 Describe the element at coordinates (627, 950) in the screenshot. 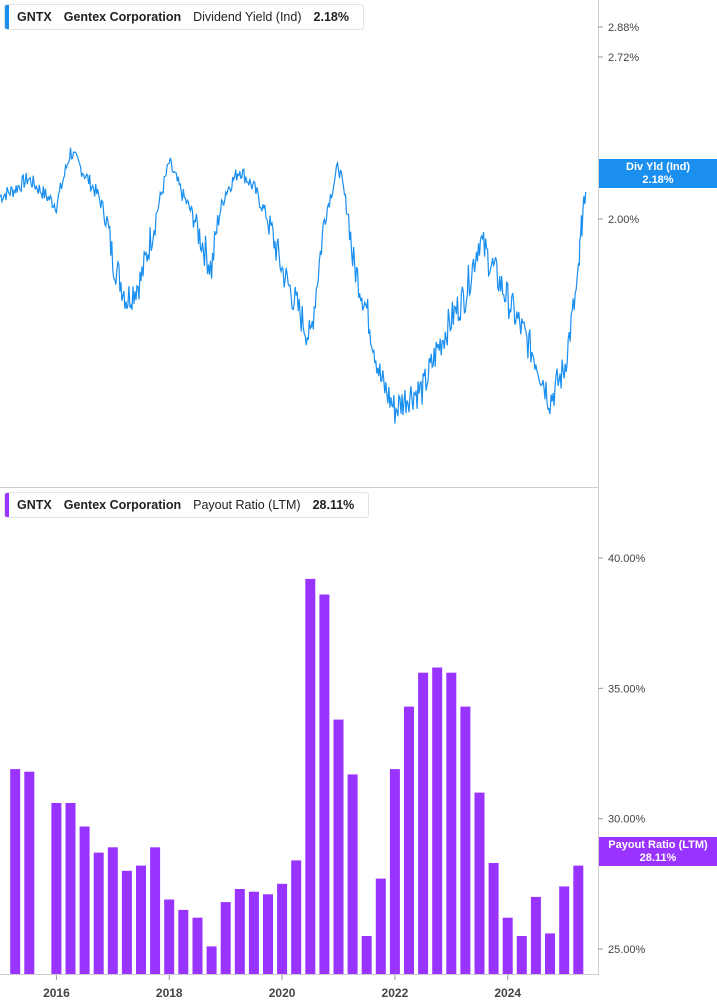

I see `y-tick-label: 25.00%` at that location.